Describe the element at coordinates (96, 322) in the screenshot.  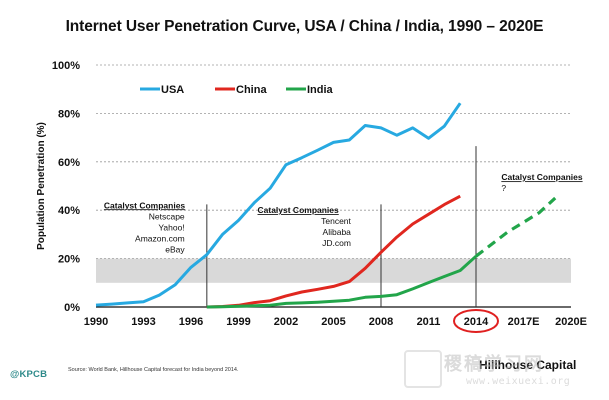
I see `x-tick-label: 1990` at that location.